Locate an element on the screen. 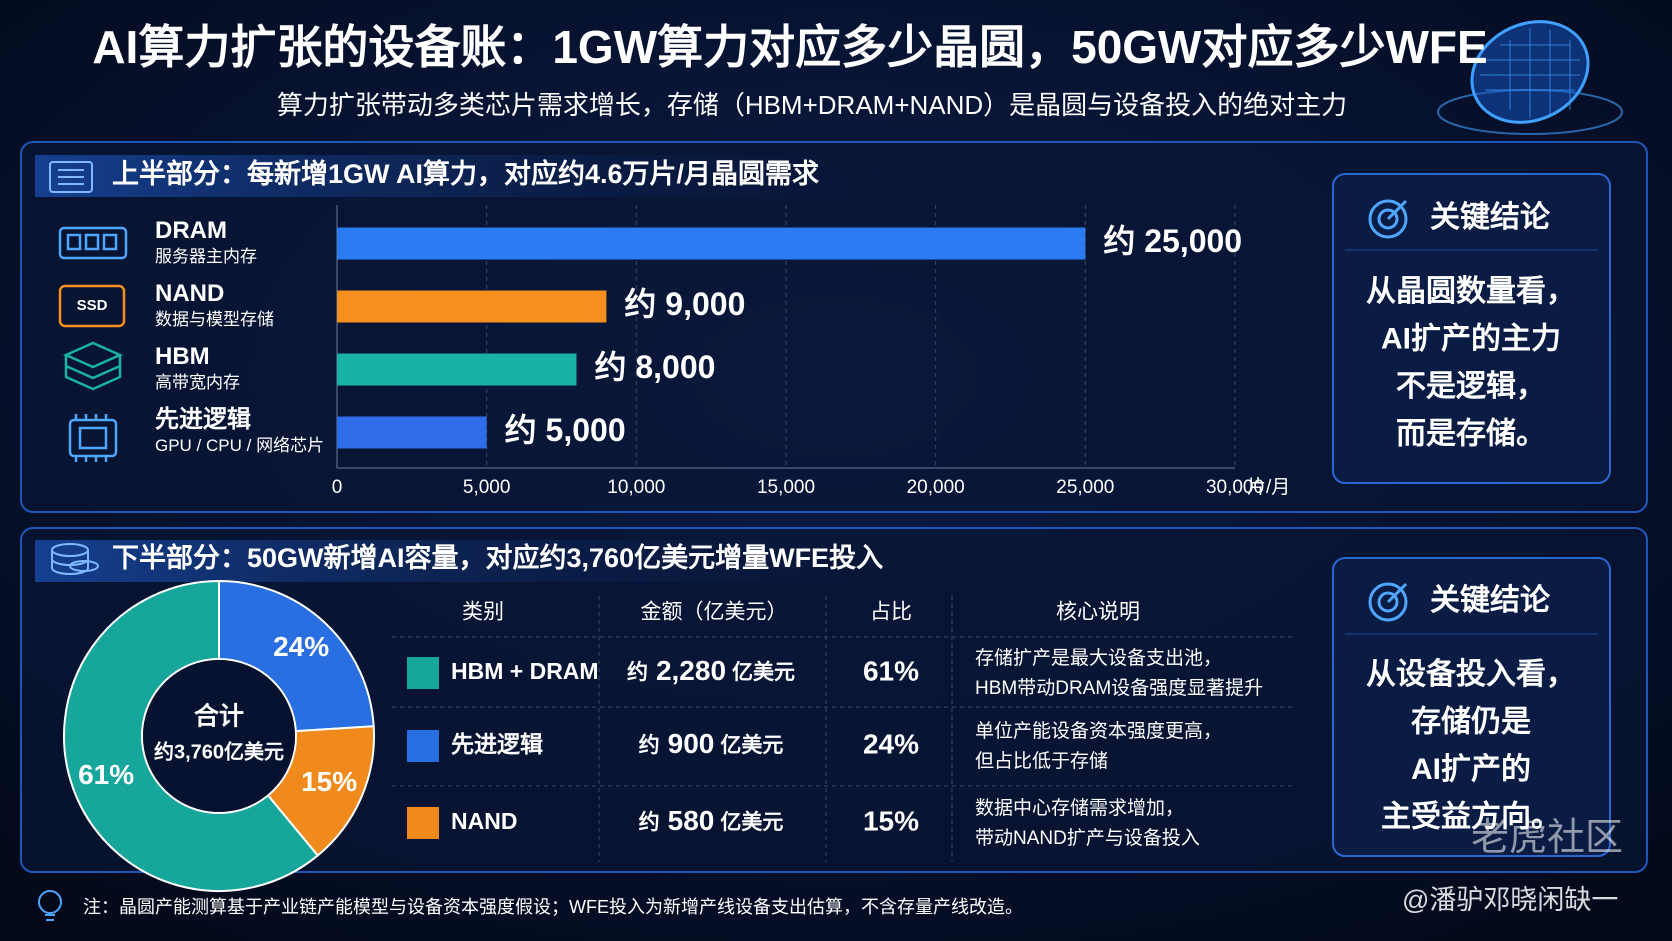 This screenshot has width=1672, height=941. stack-icon is located at coordinates (75, 559).